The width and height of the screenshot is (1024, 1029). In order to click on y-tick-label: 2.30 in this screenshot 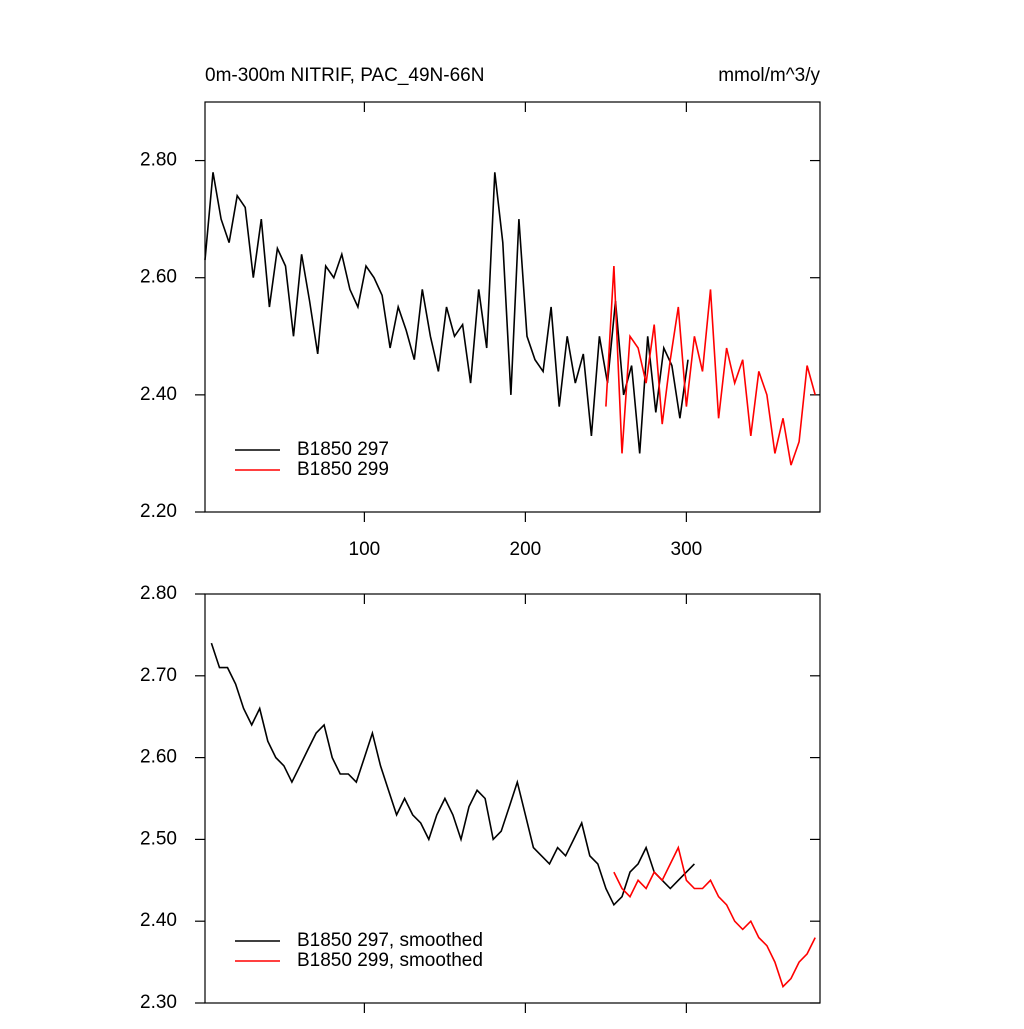, I will do `click(158, 1002)`.